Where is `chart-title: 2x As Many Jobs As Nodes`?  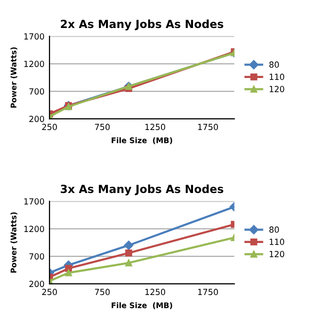 chart-title: 2x As Many Jobs As Nodes is located at coordinates (142, 25).